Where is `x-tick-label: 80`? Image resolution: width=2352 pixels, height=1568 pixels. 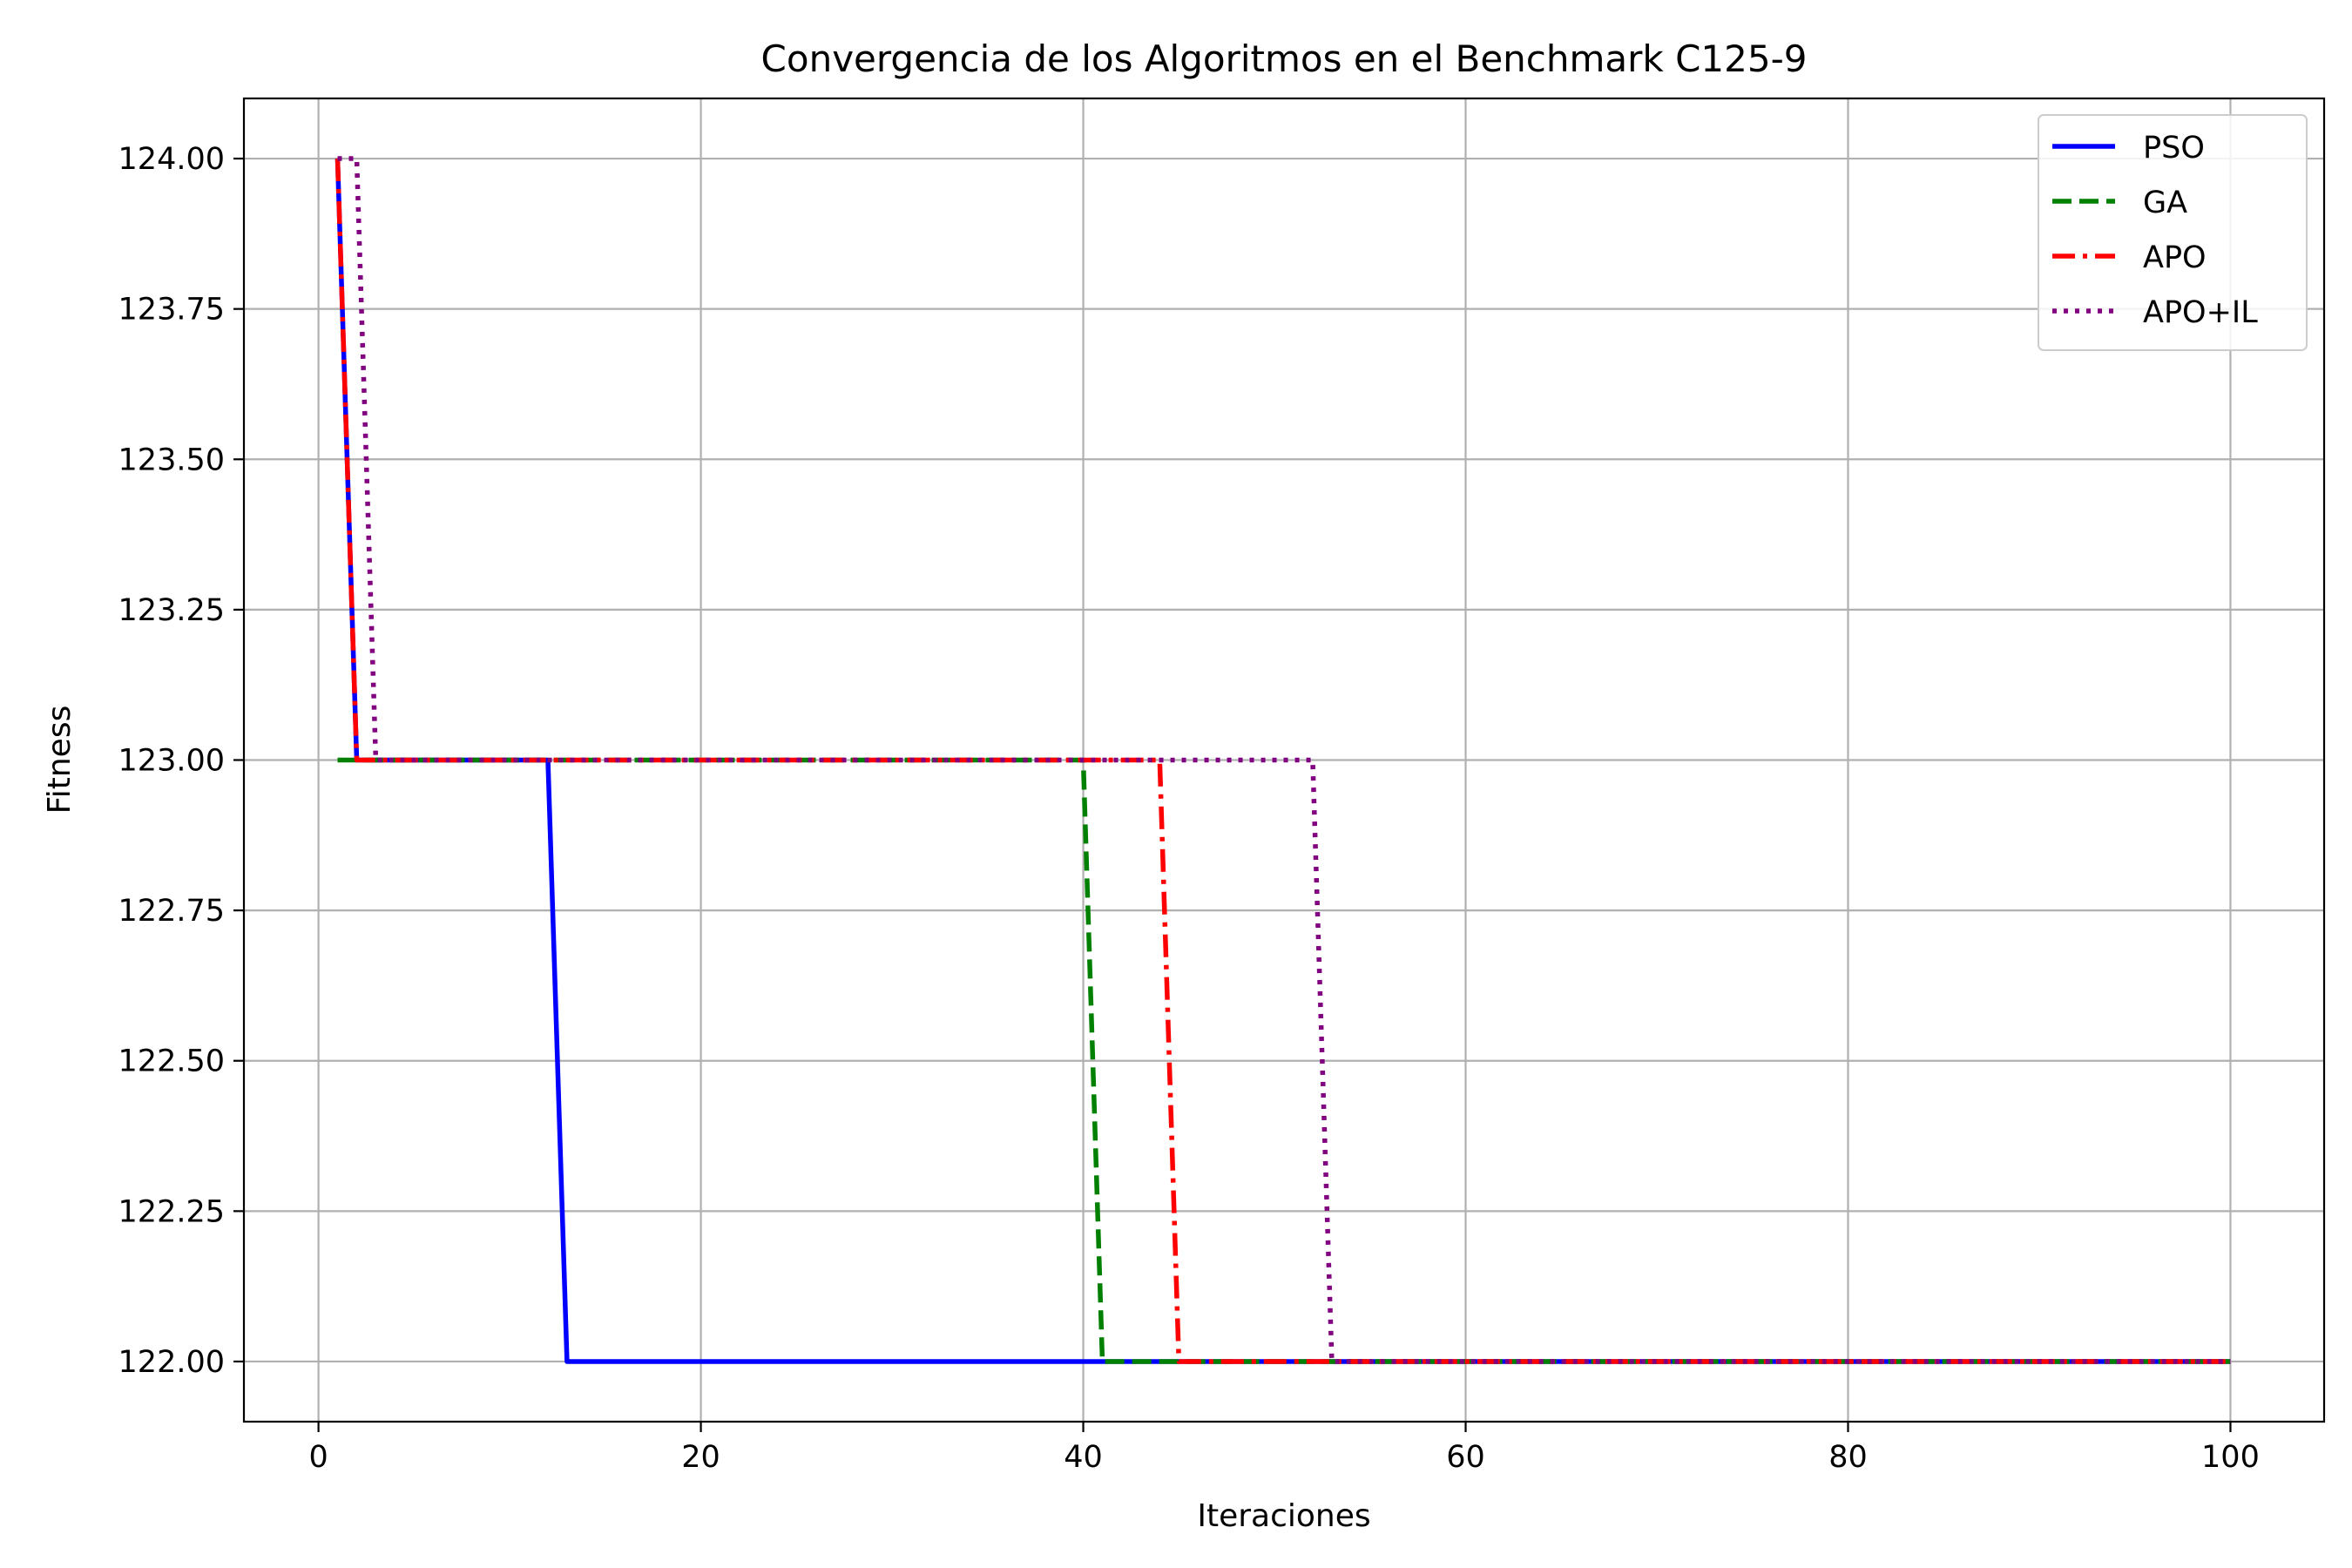 x-tick-label: 80 is located at coordinates (1848, 1457).